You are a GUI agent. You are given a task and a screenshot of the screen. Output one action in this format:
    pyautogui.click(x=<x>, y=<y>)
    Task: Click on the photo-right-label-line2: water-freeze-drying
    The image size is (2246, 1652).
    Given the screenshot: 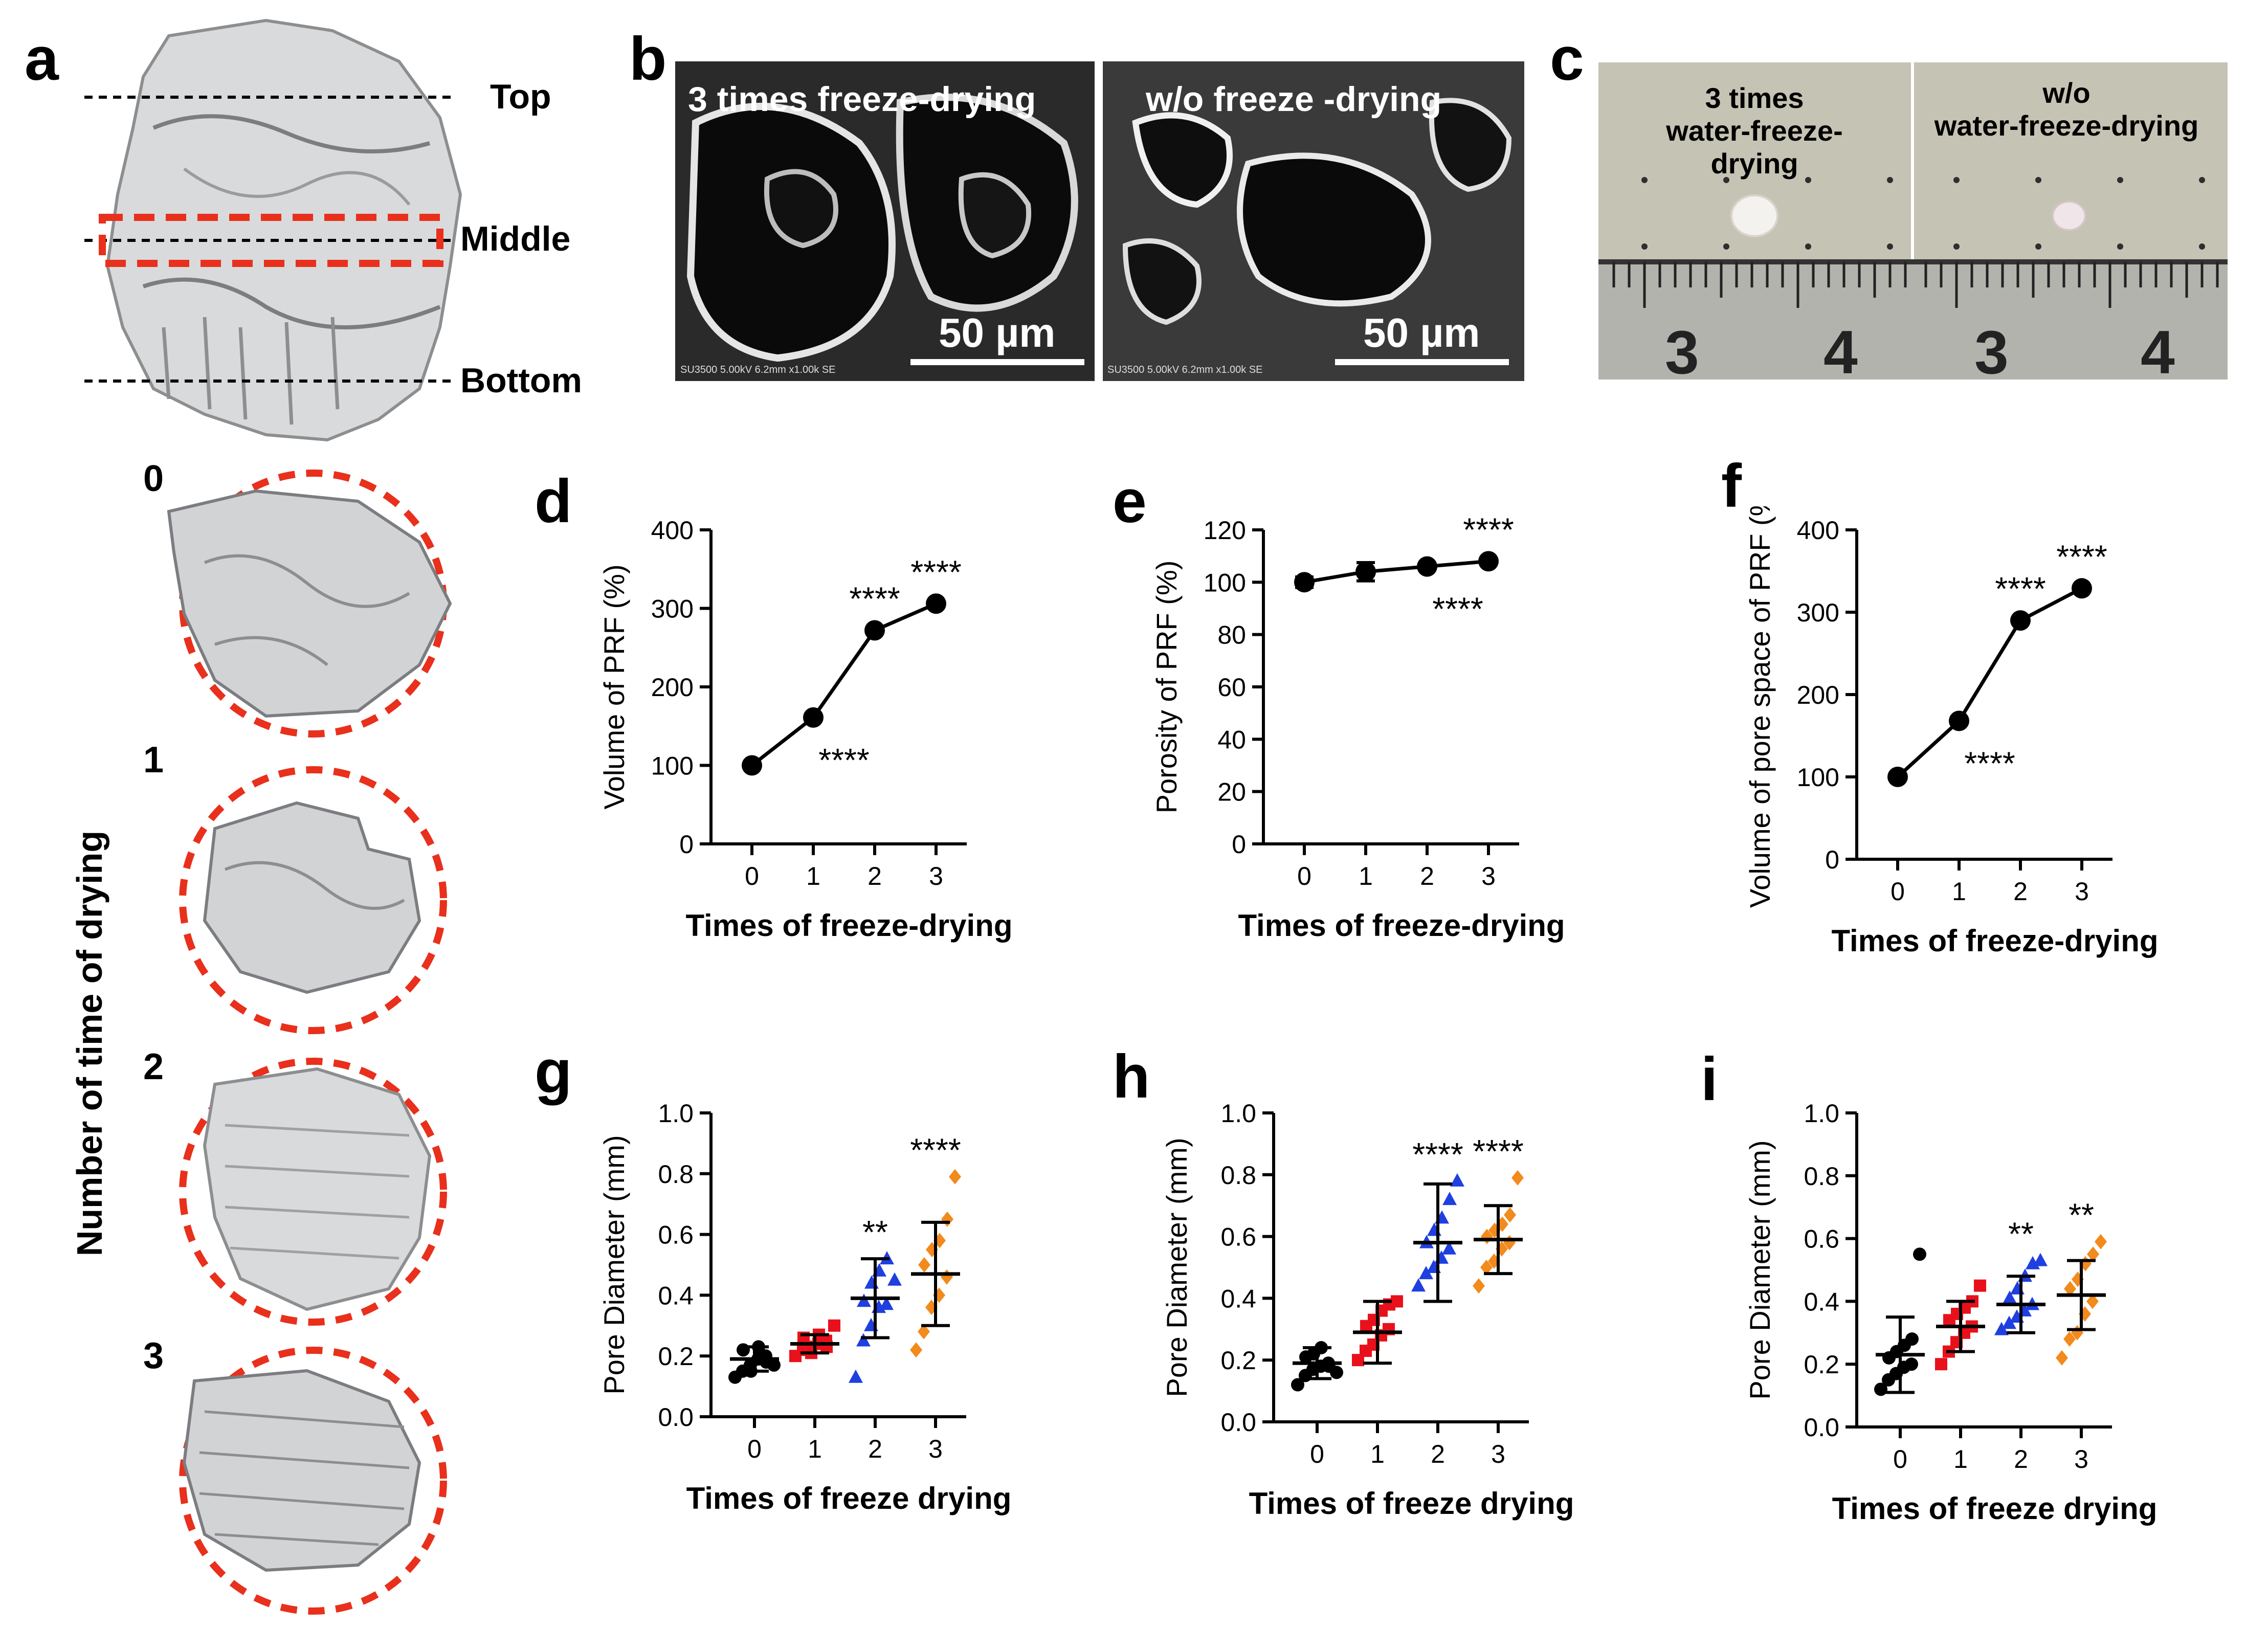 What is the action you would take?
    pyautogui.click(x=2066, y=125)
    